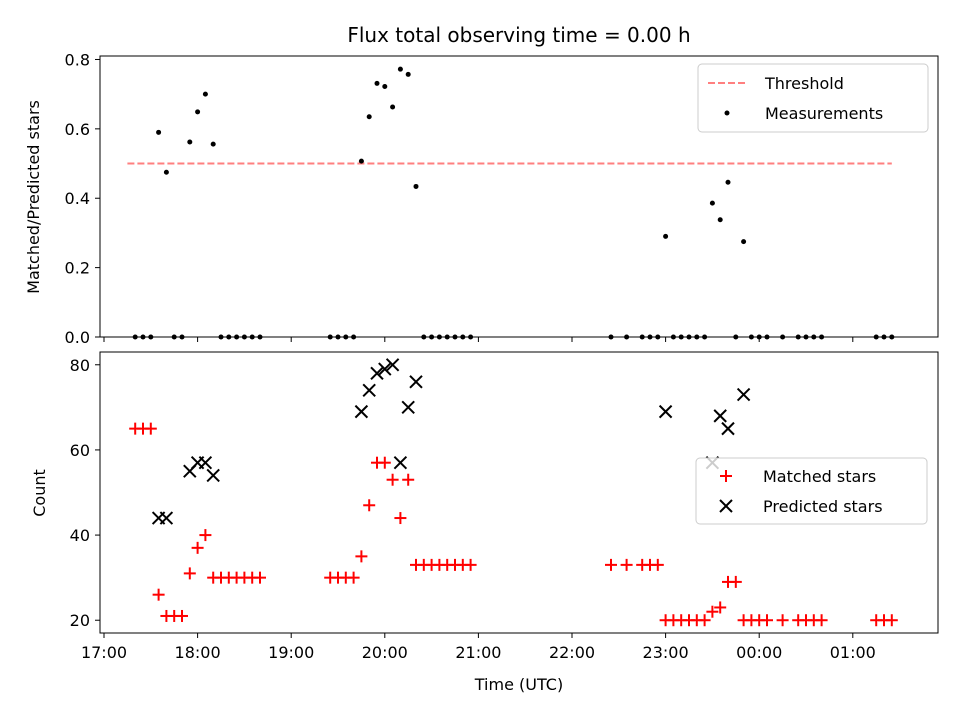  I want to click on bottom-legend-box, so click(811, 491).